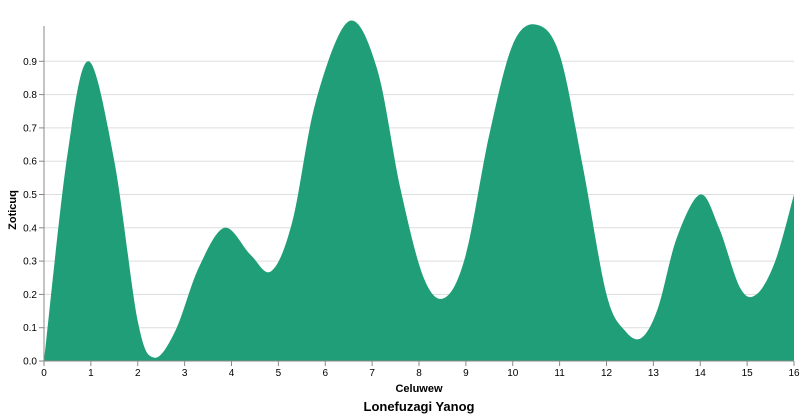 The width and height of the screenshot is (807, 419). I want to click on x-tick-label: 3, so click(185, 373).